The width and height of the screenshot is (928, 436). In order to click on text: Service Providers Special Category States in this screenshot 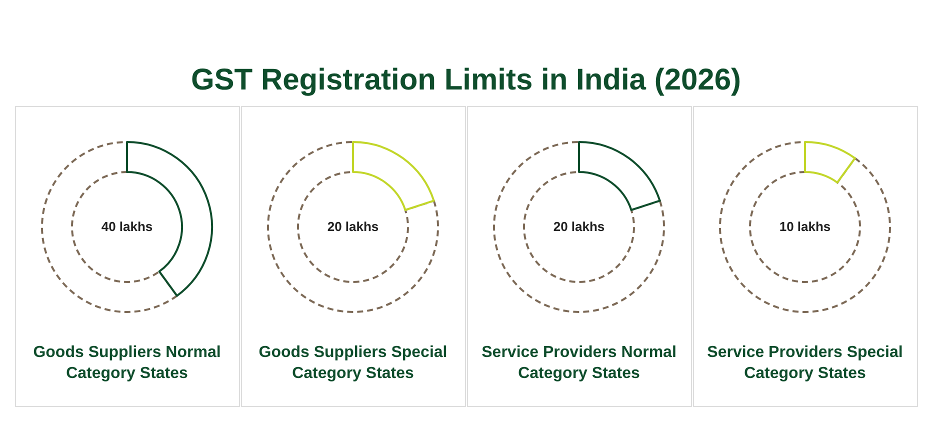, I will do `click(805, 363)`.